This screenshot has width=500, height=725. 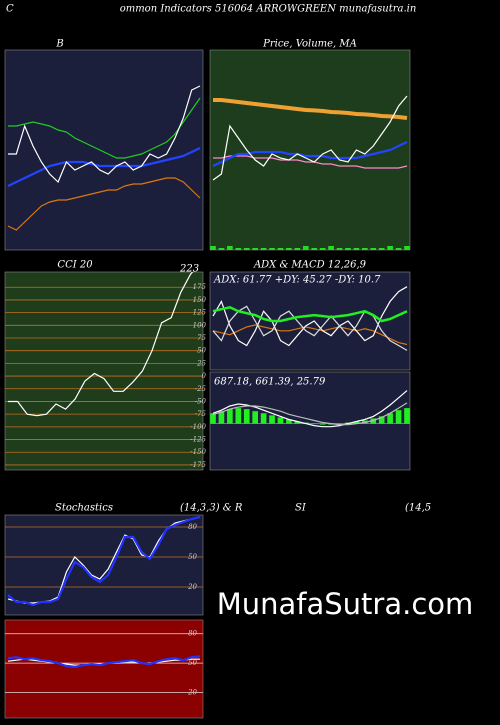 I want to click on y-tick-label: -75, so click(x=201, y=414).